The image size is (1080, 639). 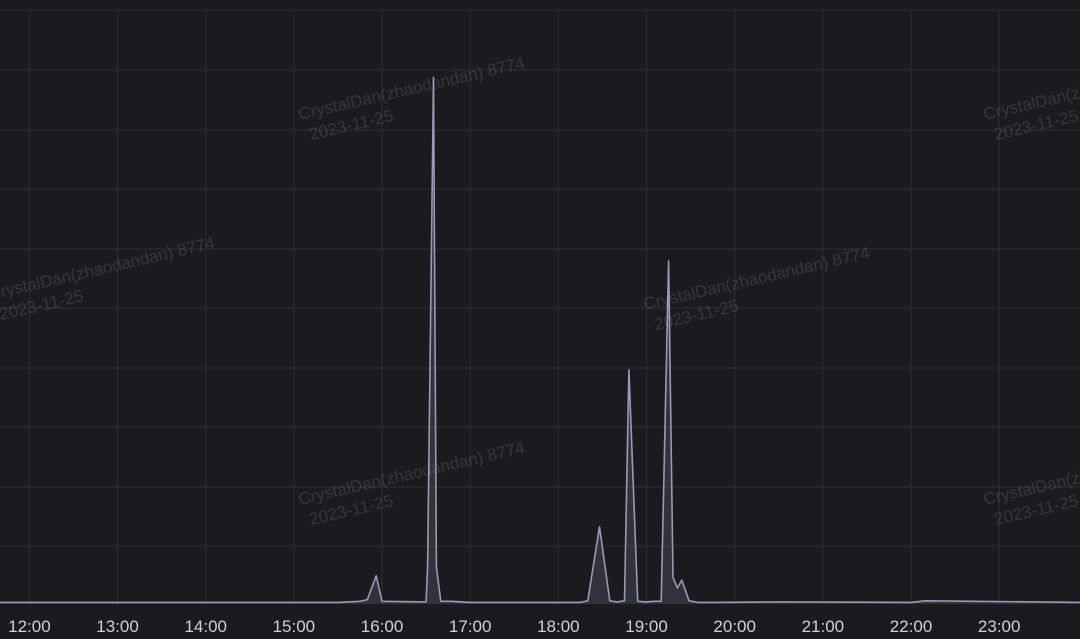 What do you see at coordinates (911, 626) in the screenshot?
I see `x-tick-label: 22:00` at bounding box center [911, 626].